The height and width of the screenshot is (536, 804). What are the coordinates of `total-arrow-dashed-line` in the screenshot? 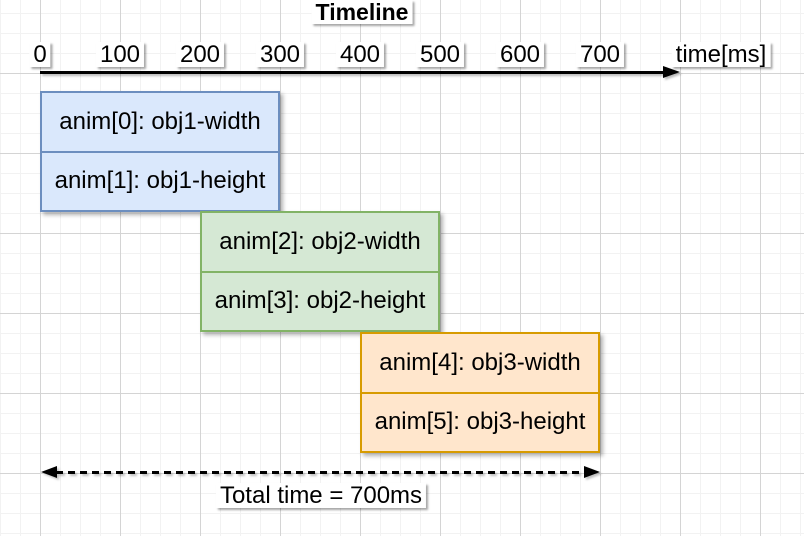 It's located at (320, 472).